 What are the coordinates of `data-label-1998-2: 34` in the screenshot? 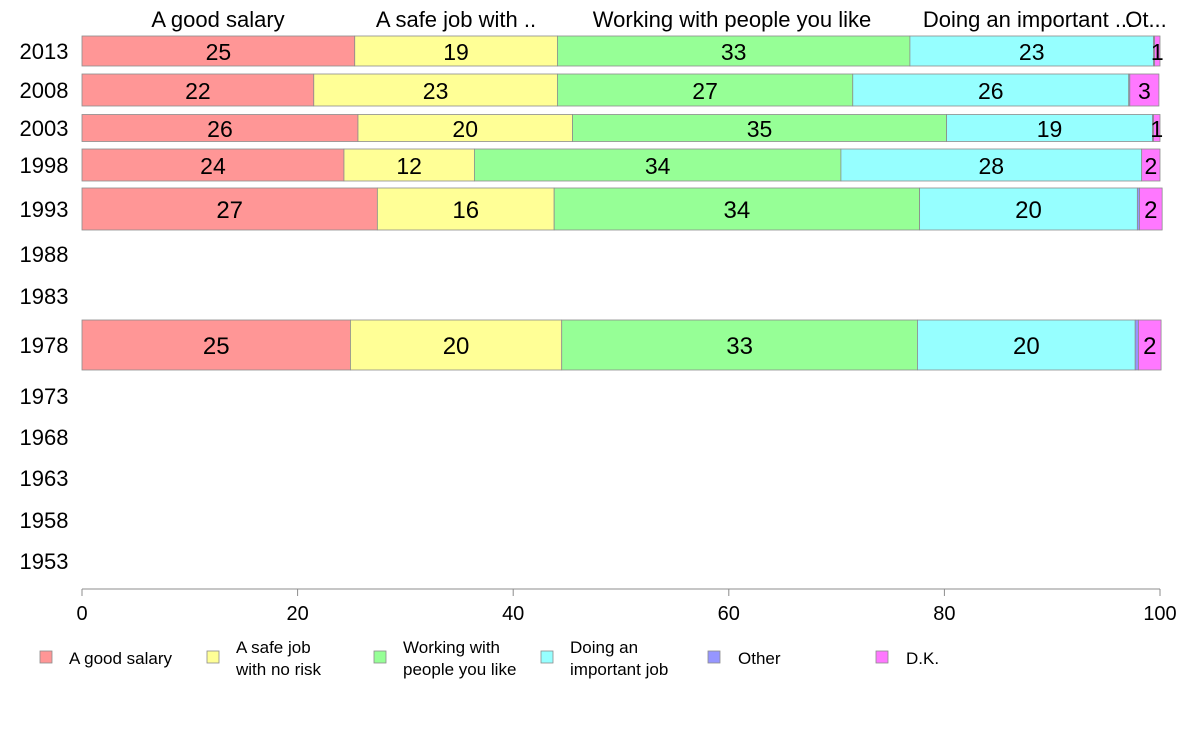 It's located at (658, 166).